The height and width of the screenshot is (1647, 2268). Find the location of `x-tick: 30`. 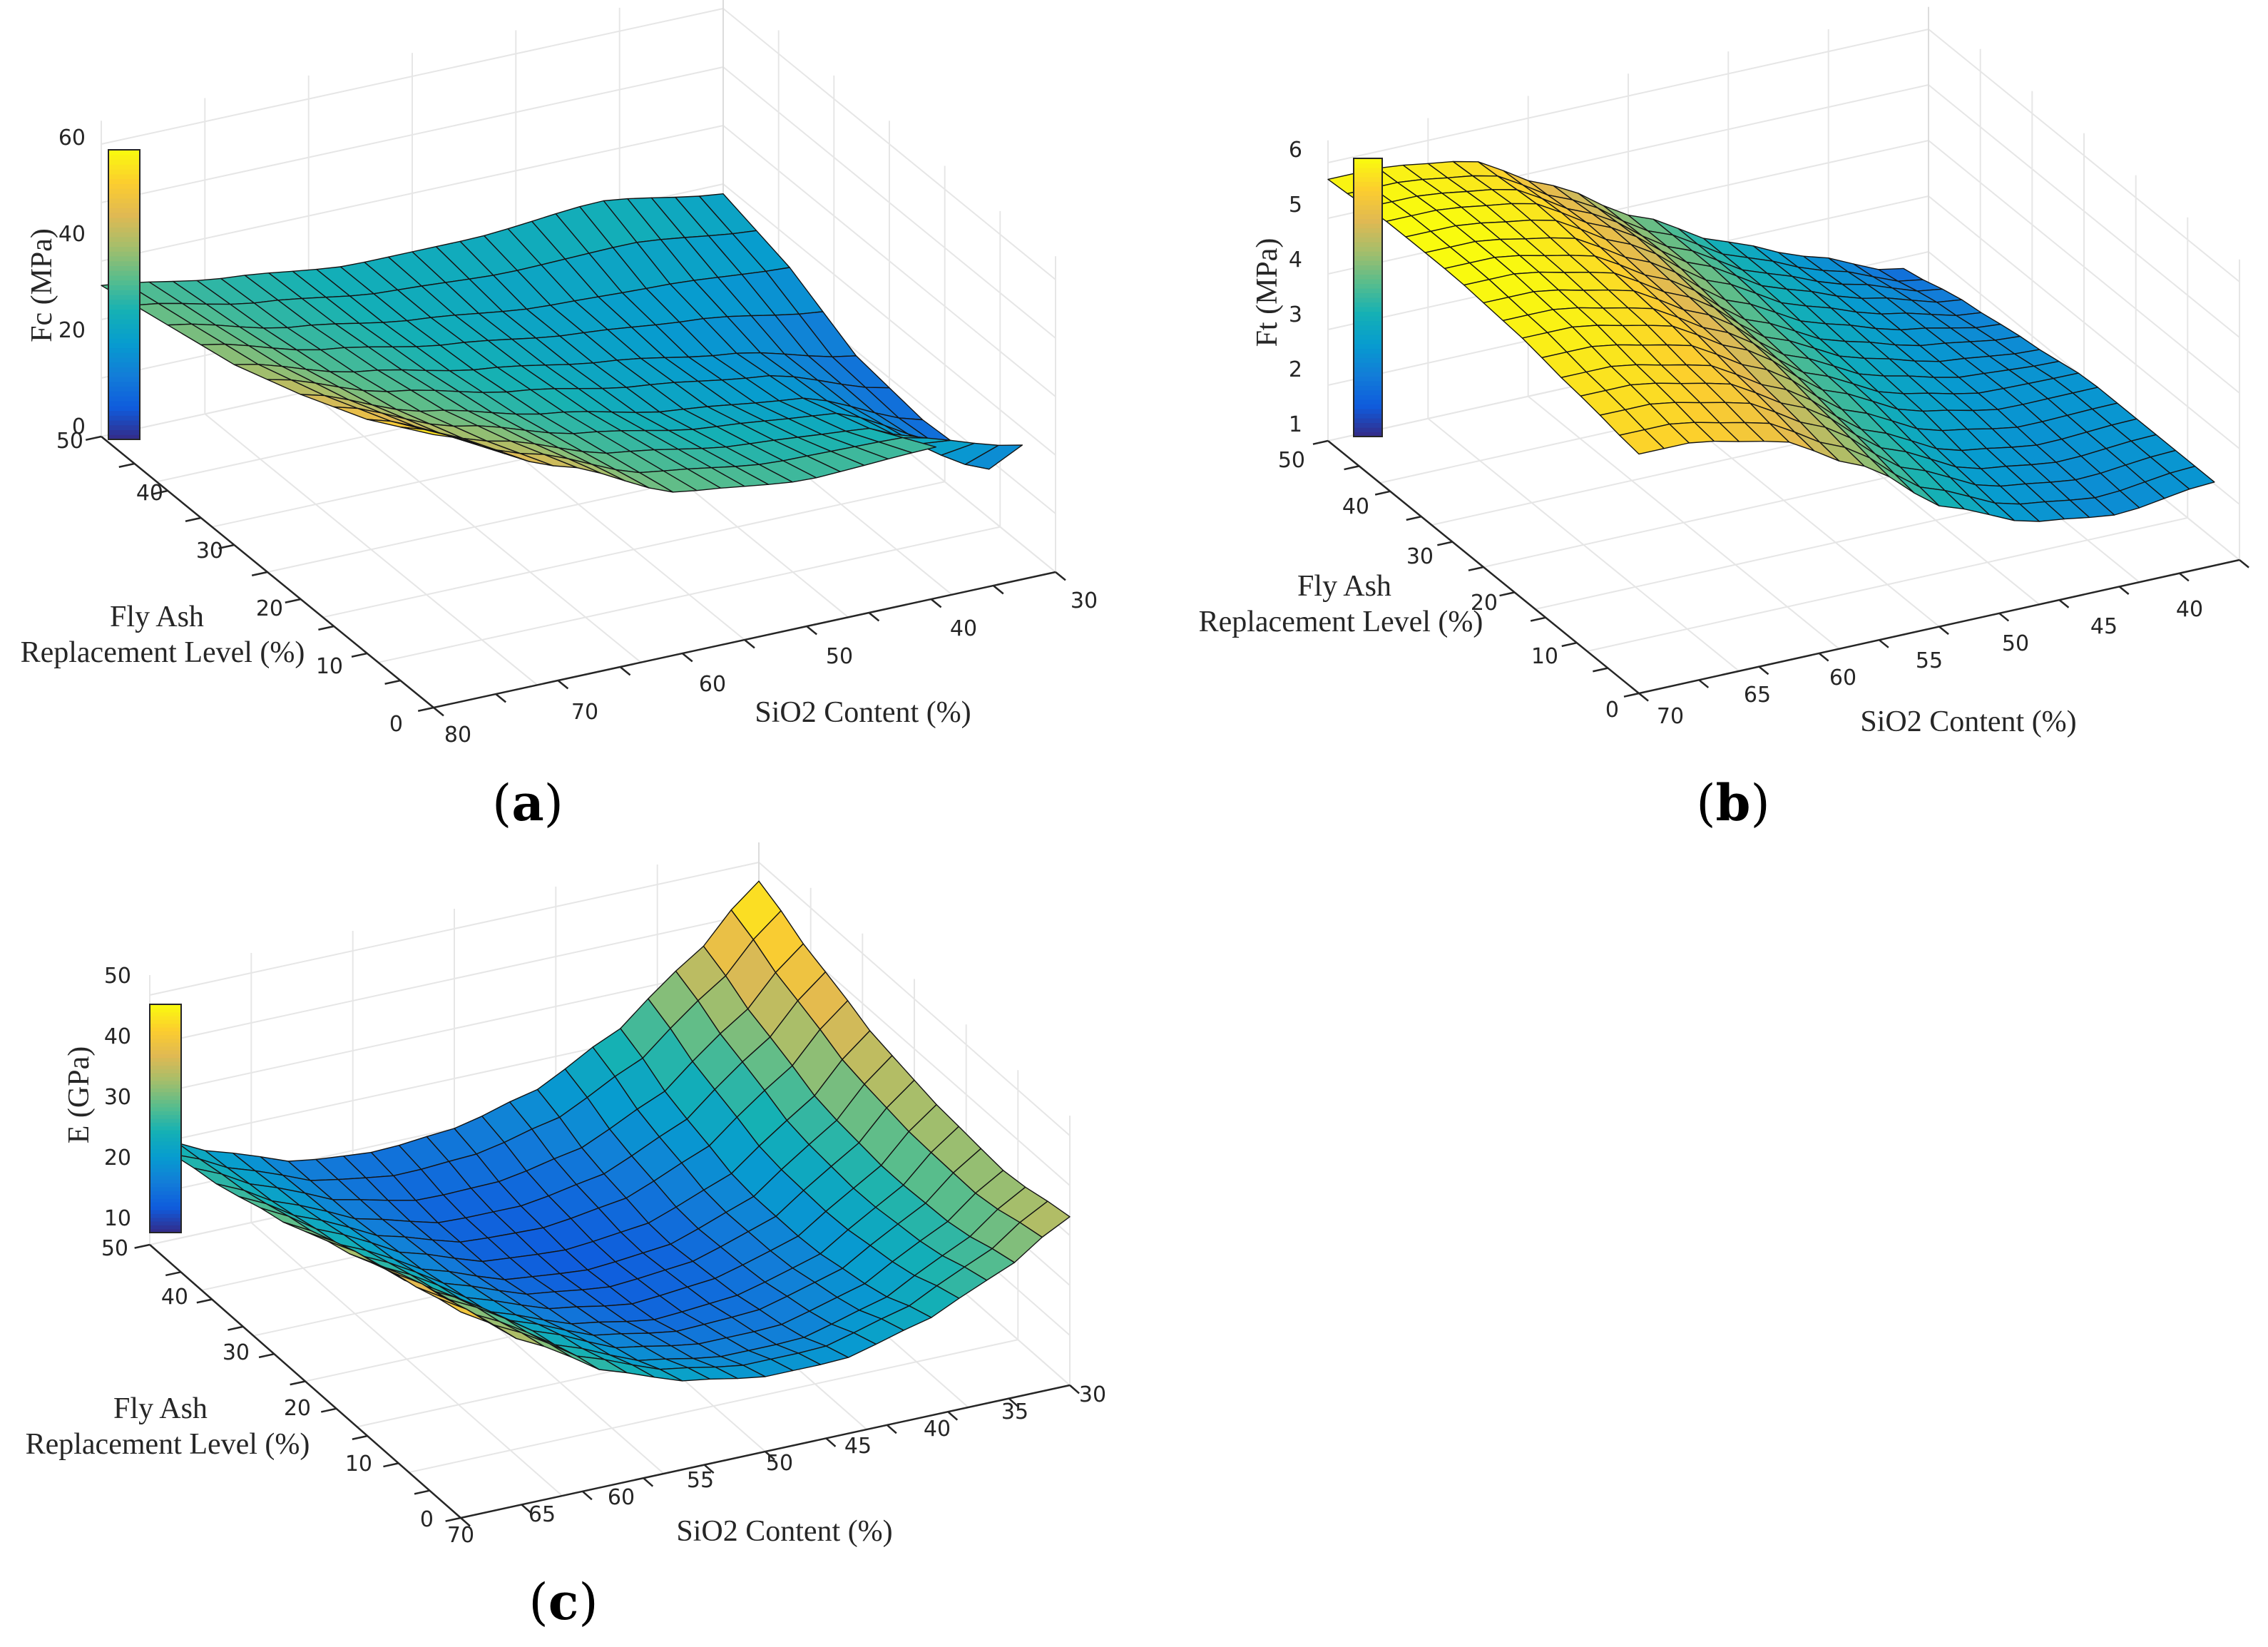

x-tick: 30 is located at coordinates (1092, 1394).